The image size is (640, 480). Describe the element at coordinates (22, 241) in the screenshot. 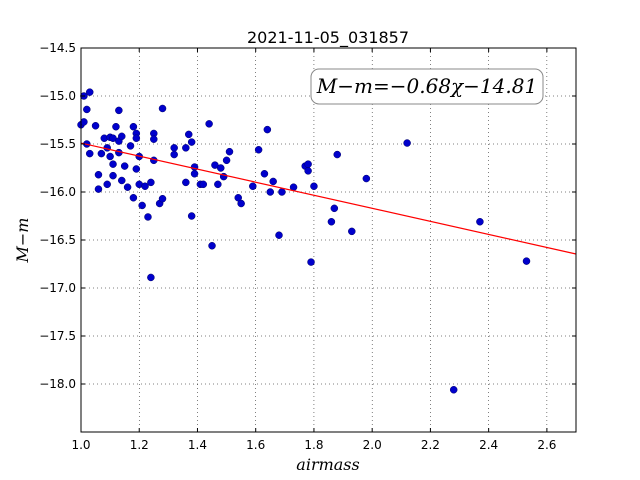

I see `y-axis-label: M−m` at that location.